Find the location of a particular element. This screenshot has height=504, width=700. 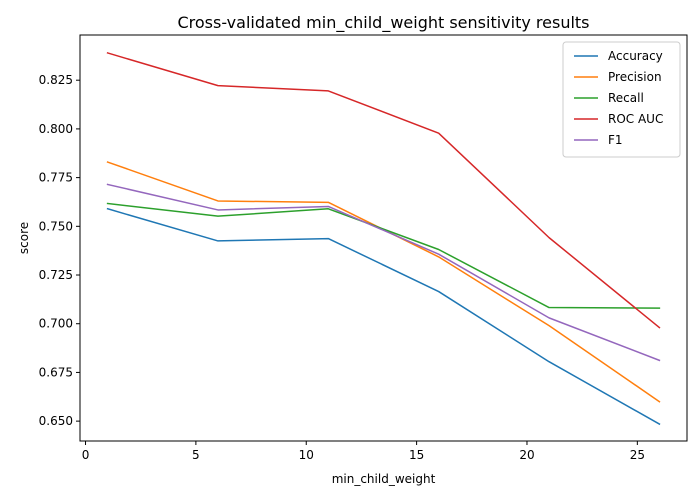

x-tick-label-1: 5 is located at coordinates (196, 455).